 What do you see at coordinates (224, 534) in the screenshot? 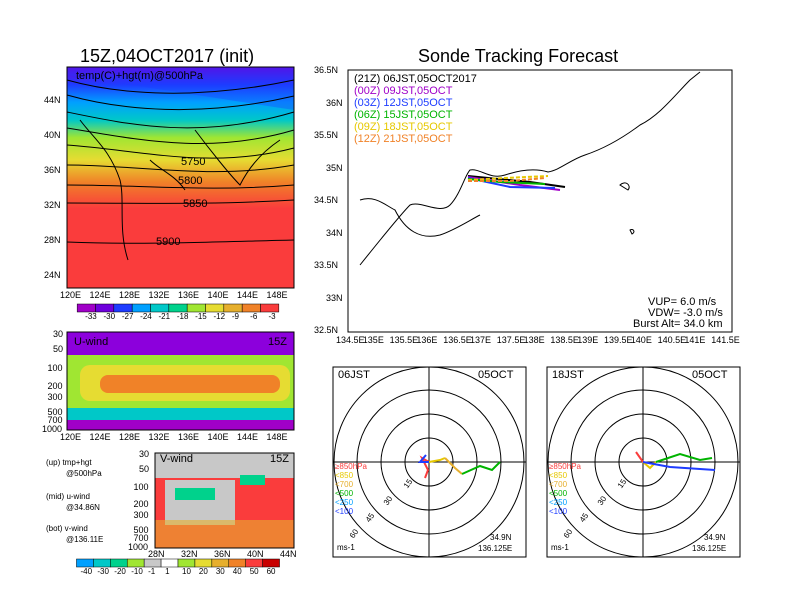
I see `vwind-lower` at bounding box center [224, 534].